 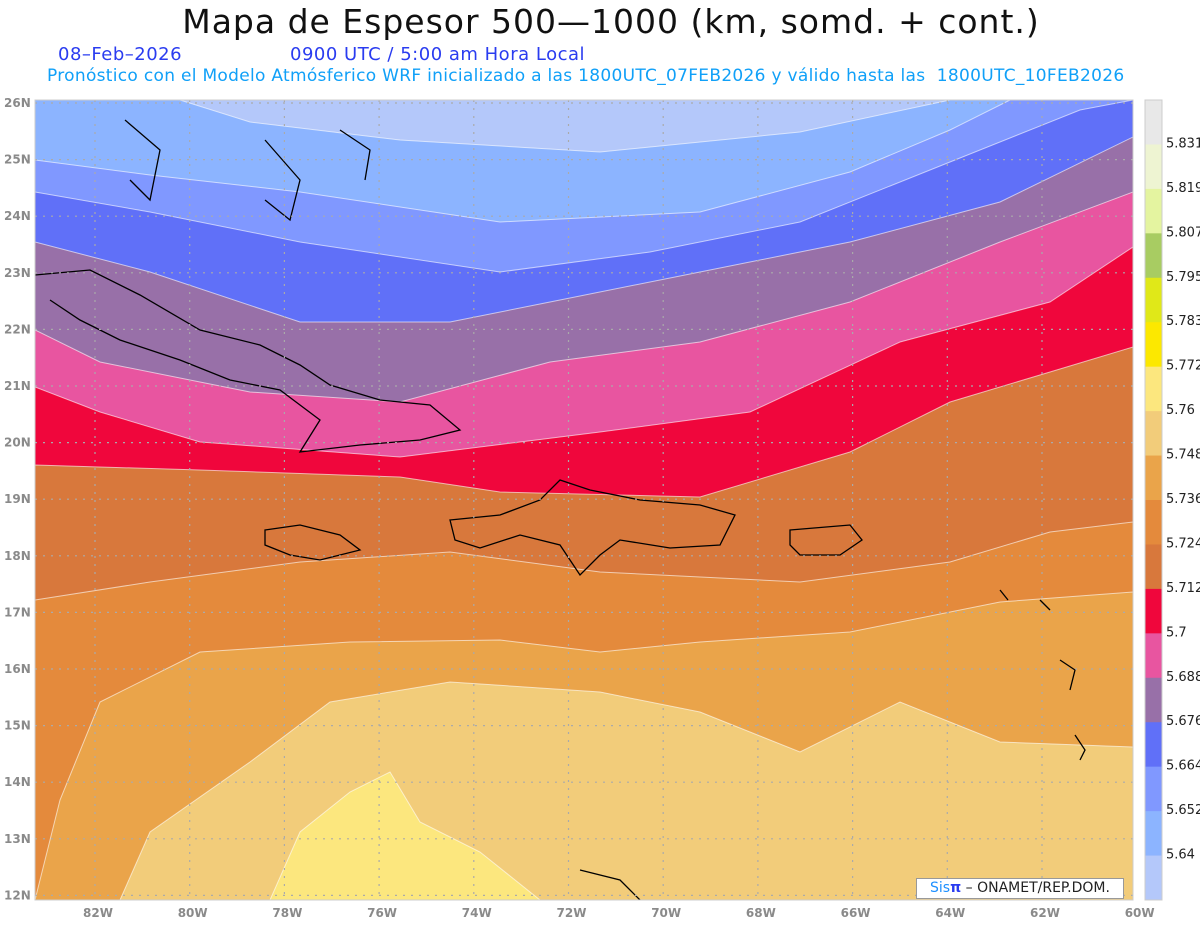 What do you see at coordinates (1183, 188) in the screenshot?
I see `colorbar-label: 5.819` at bounding box center [1183, 188].